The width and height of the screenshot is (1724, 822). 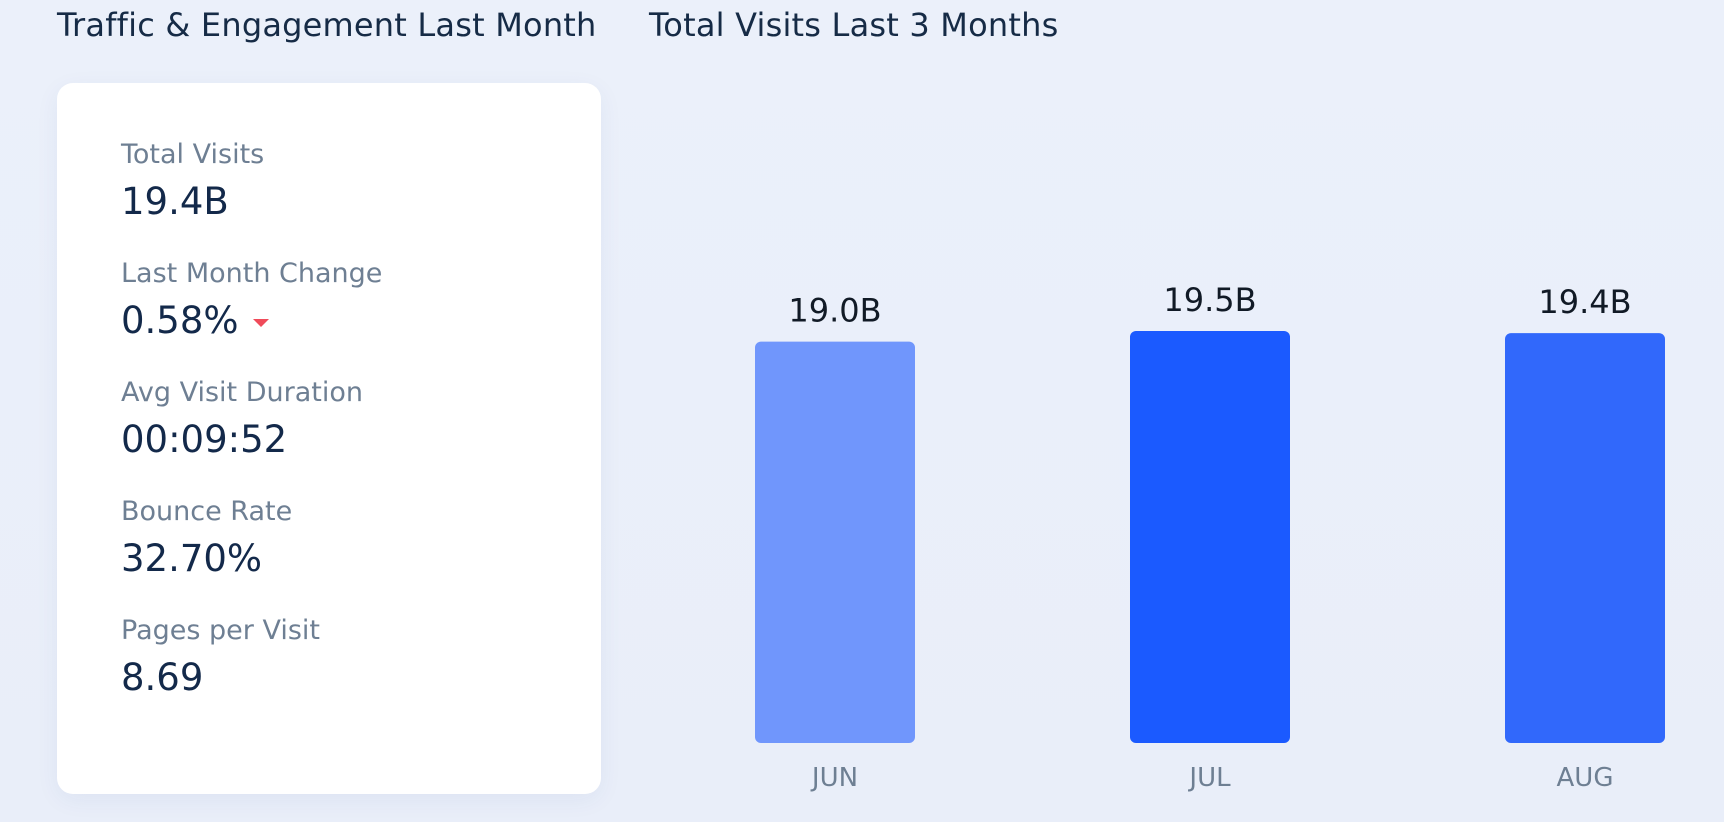 What do you see at coordinates (260, 323) in the screenshot?
I see `trend-down-icon` at bounding box center [260, 323].